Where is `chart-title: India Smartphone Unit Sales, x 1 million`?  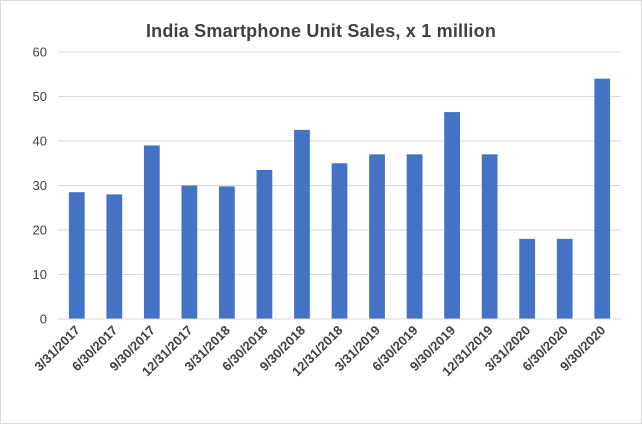
chart-title: India Smartphone Unit Sales, x 1 million is located at coordinates (321, 31).